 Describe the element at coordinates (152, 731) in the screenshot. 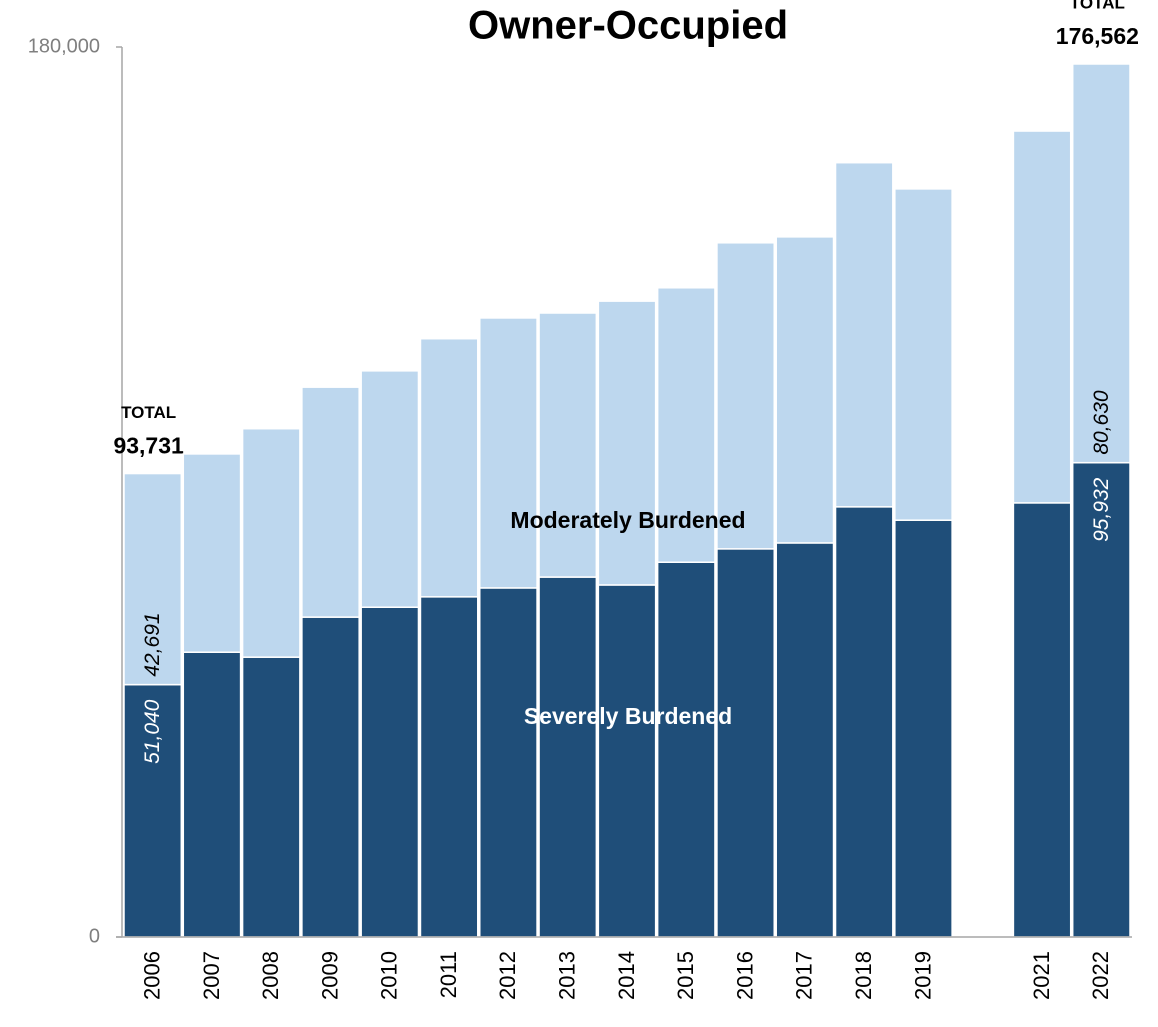

I see `value-label: 51,040` at that location.